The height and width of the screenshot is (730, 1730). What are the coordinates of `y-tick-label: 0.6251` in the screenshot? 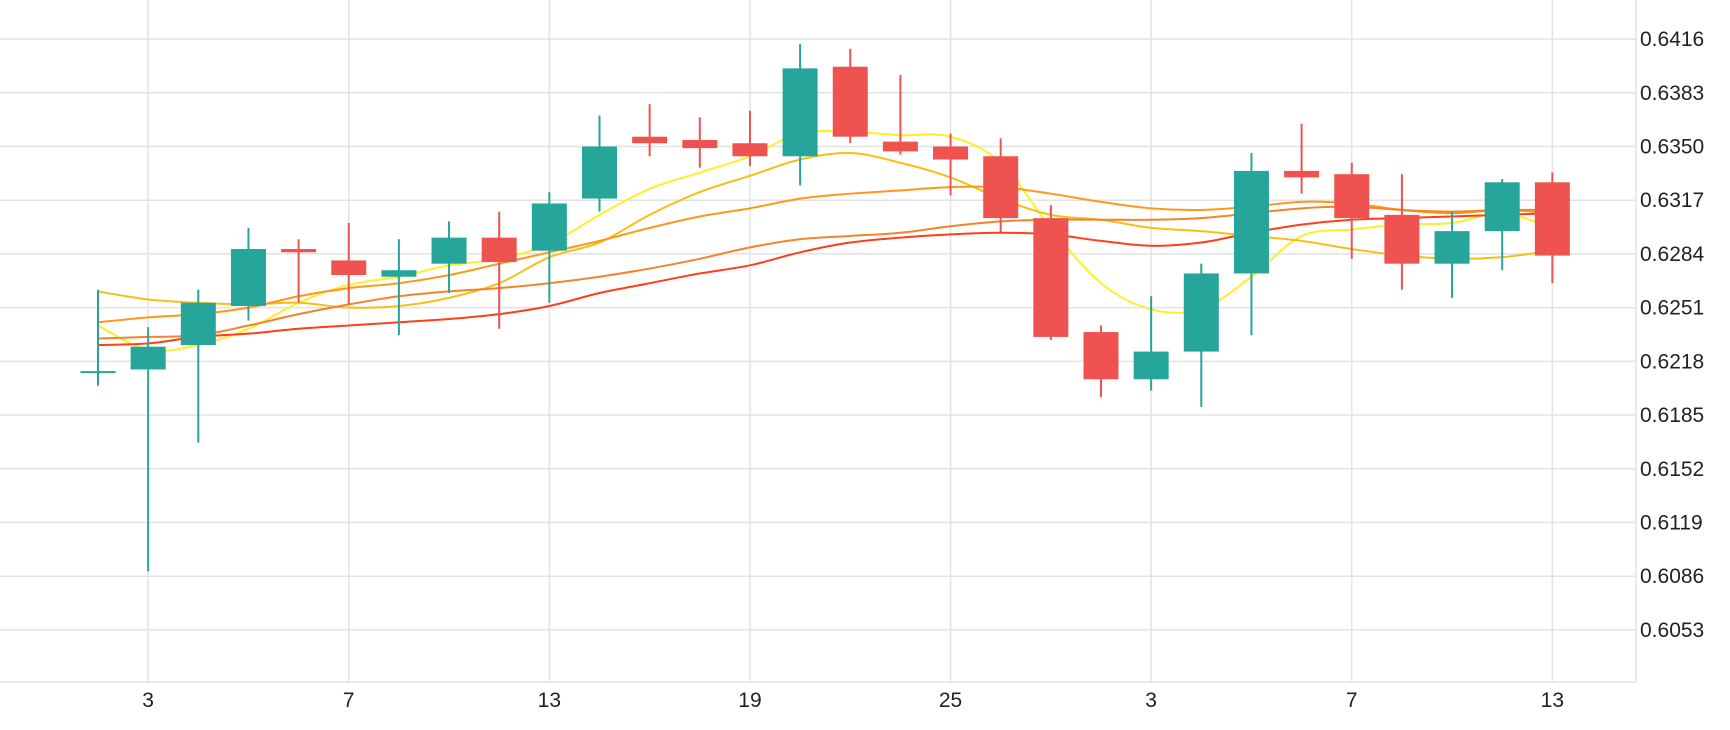 It's located at (1672, 308).